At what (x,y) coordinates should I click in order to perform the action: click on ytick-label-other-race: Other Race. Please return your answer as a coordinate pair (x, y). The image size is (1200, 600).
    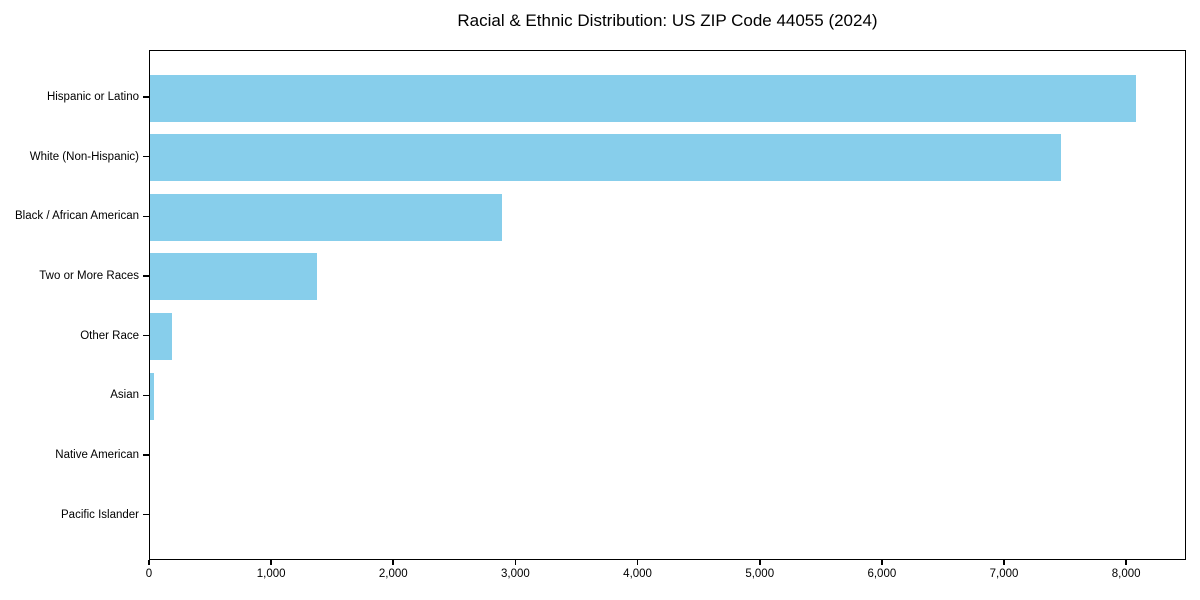
    Looking at the image, I should click on (109, 335).